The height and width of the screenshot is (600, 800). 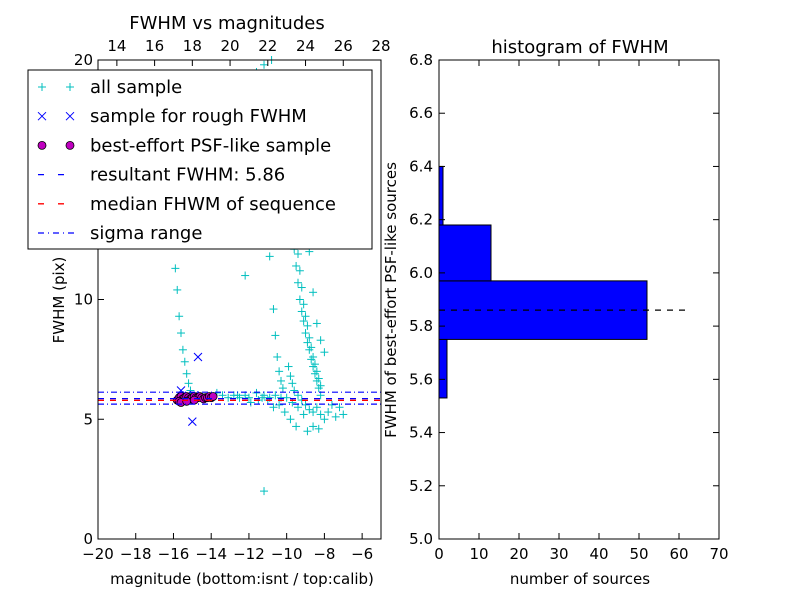 I want to click on top-tick-label: 28, so click(x=380, y=46).